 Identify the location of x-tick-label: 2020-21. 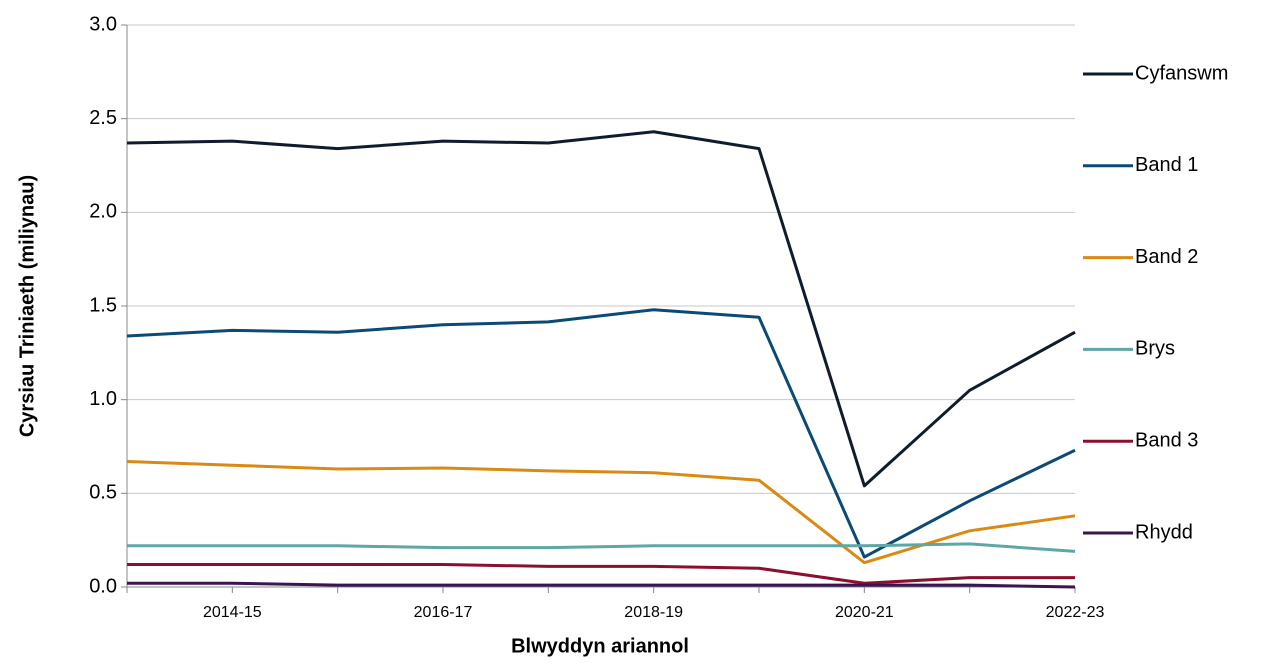
(864, 612).